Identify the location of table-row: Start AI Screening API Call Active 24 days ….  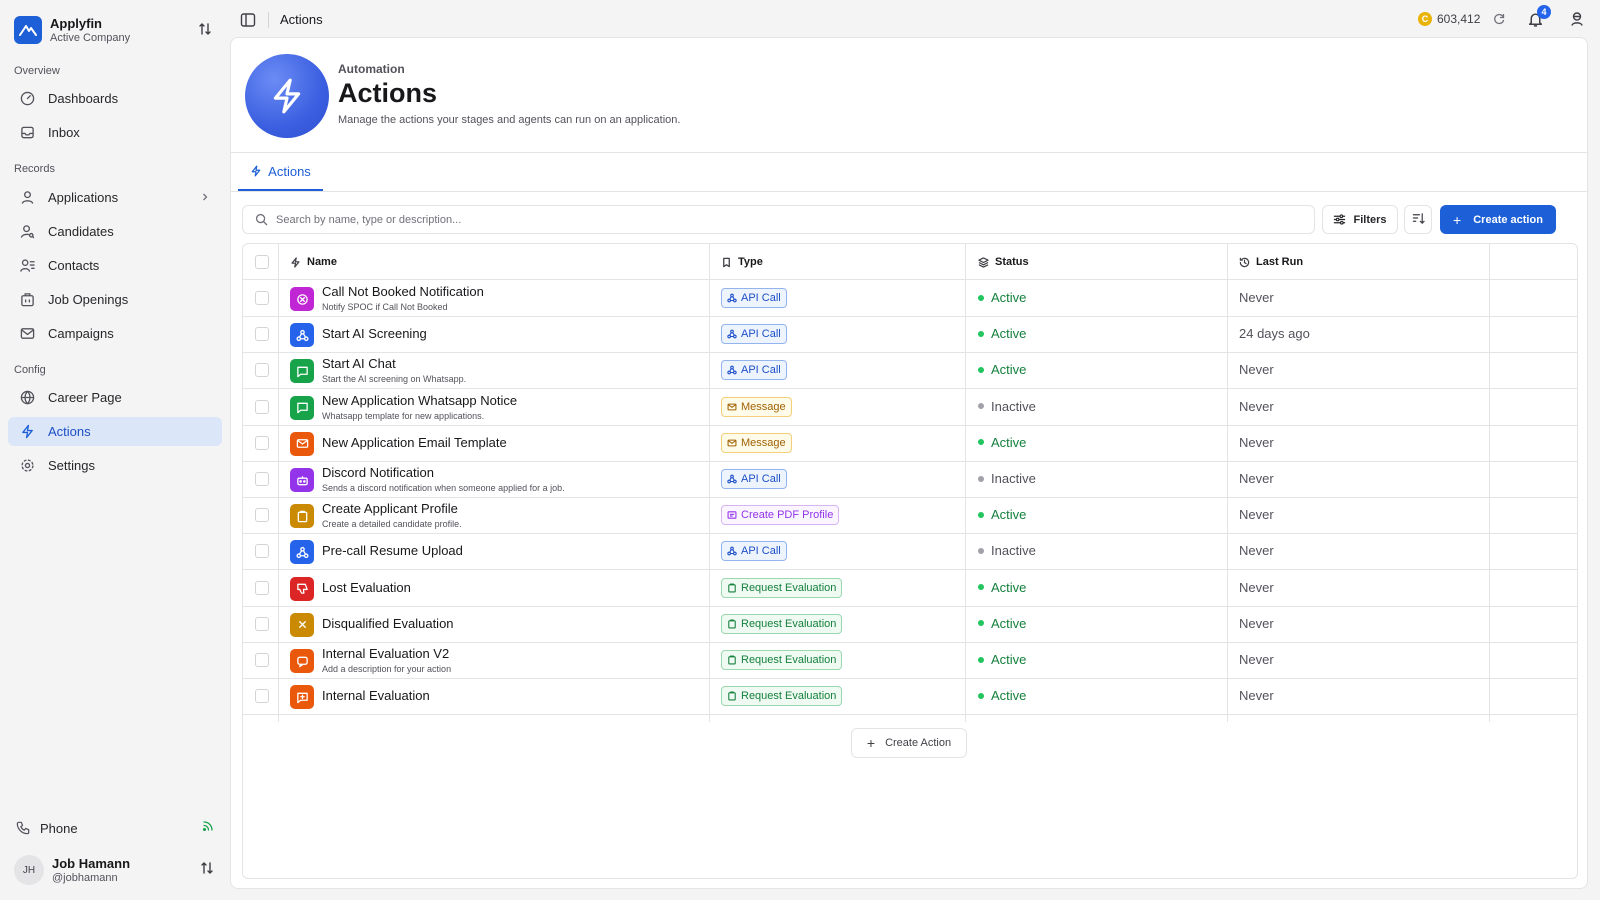
(910, 335).